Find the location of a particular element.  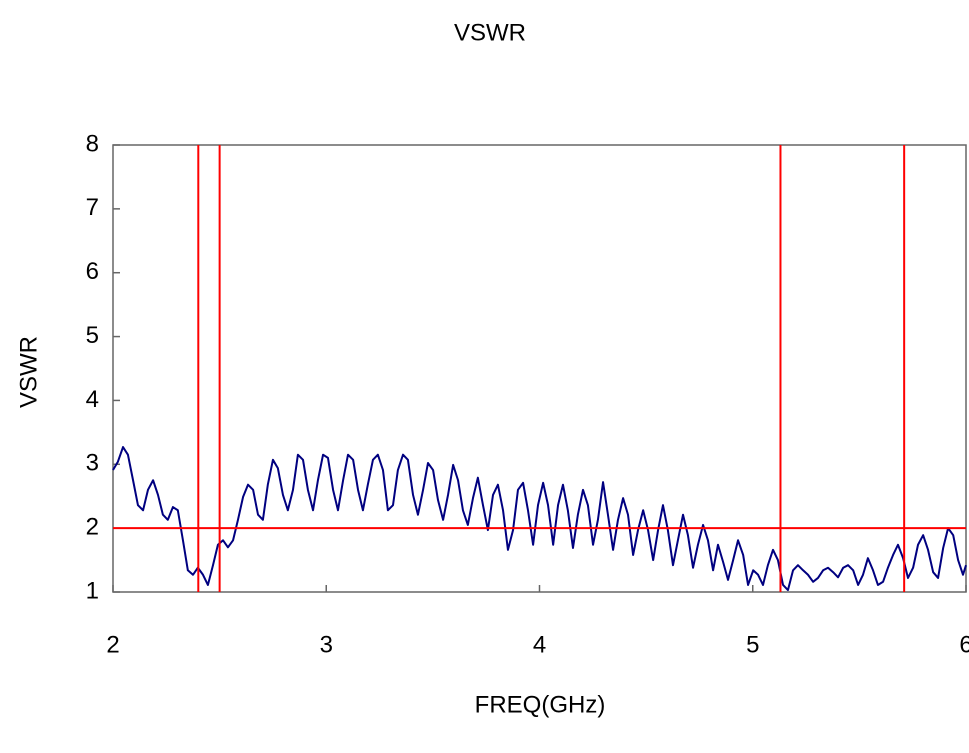

x-tick-label: 2 is located at coordinates (112, 644).